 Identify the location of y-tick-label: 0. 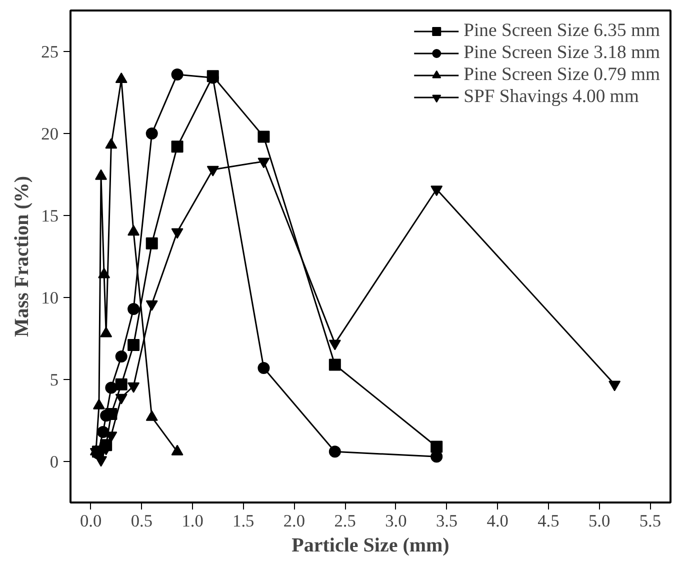
(54, 462).